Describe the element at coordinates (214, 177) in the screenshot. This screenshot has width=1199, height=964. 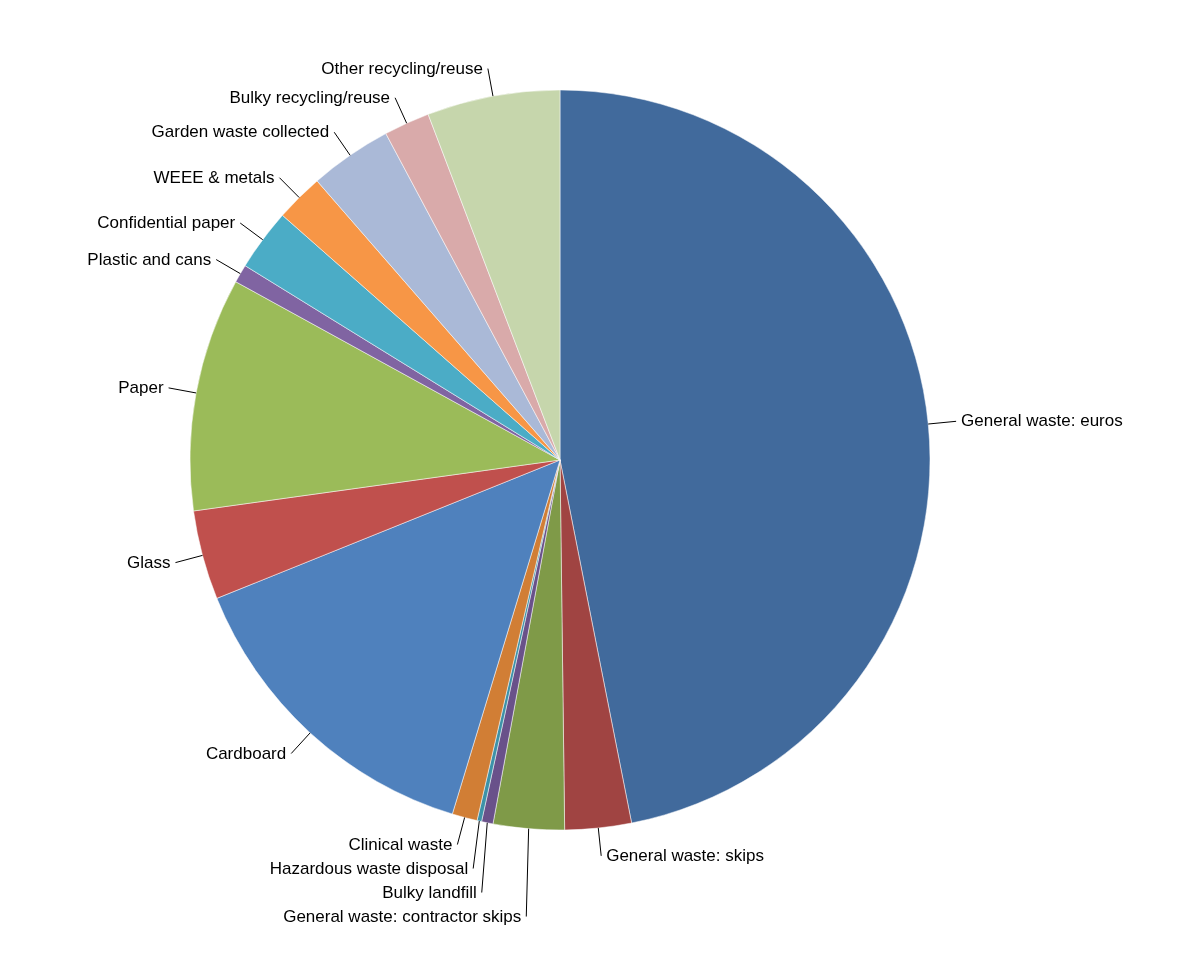
I see `slice-label: WEEE & metals` at that location.